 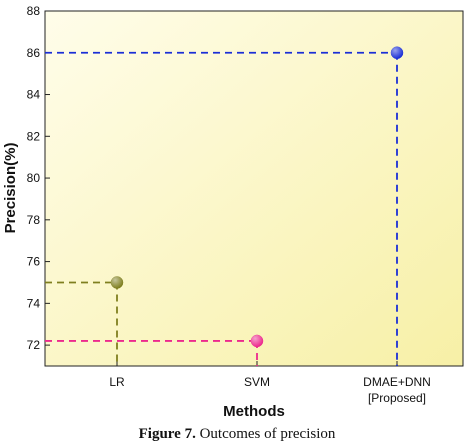 What do you see at coordinates (34, 11) in the screenshot?
I see `y-tick-label: 88` at bounding box center [34, 11].